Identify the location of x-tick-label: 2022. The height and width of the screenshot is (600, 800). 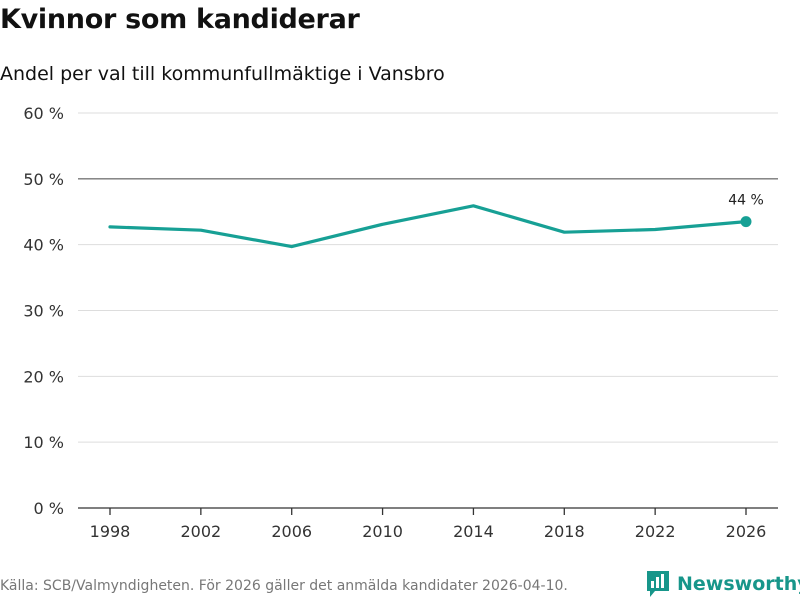
(655, 531).